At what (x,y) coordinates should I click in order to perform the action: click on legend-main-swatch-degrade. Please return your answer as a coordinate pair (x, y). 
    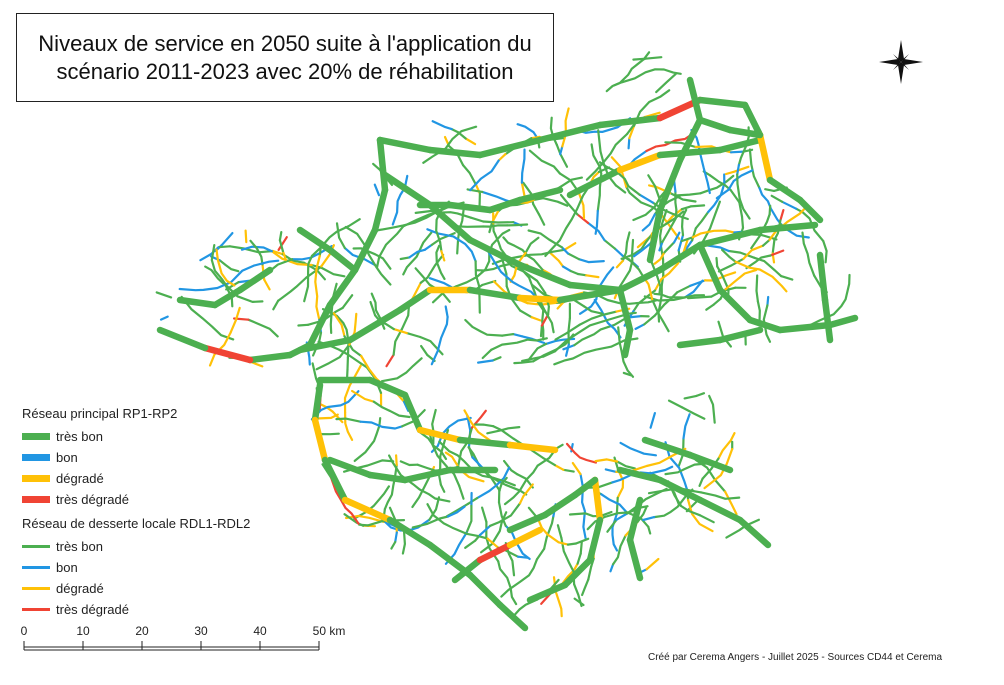
    Looking at the image, I should click on (36, 478).